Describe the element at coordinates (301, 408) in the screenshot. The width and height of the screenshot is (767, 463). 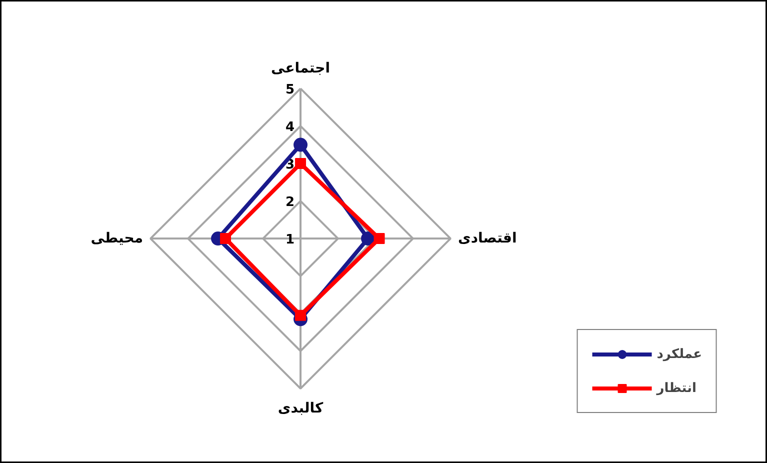
I see `spoke-label: کالبدی` at that location.